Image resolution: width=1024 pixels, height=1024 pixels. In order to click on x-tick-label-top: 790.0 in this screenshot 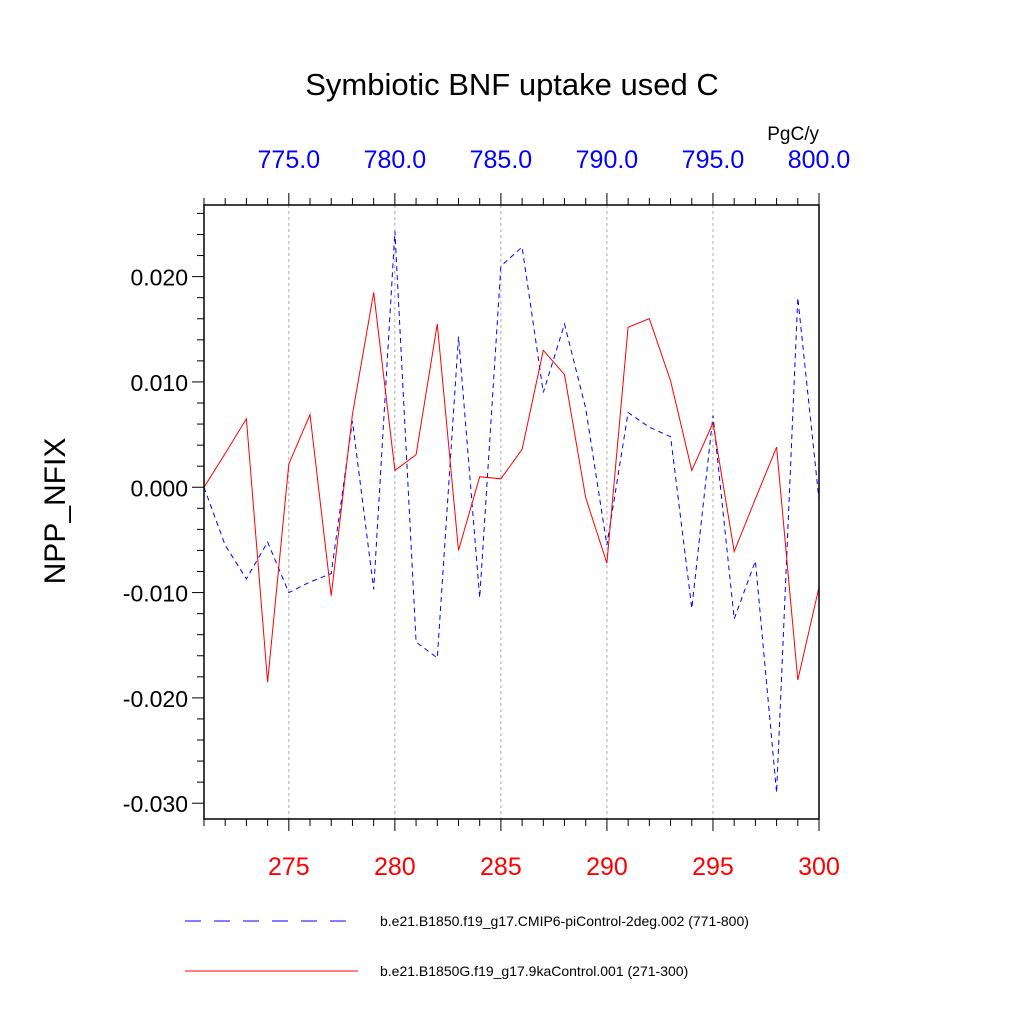, I will do `click(607, 160)`.